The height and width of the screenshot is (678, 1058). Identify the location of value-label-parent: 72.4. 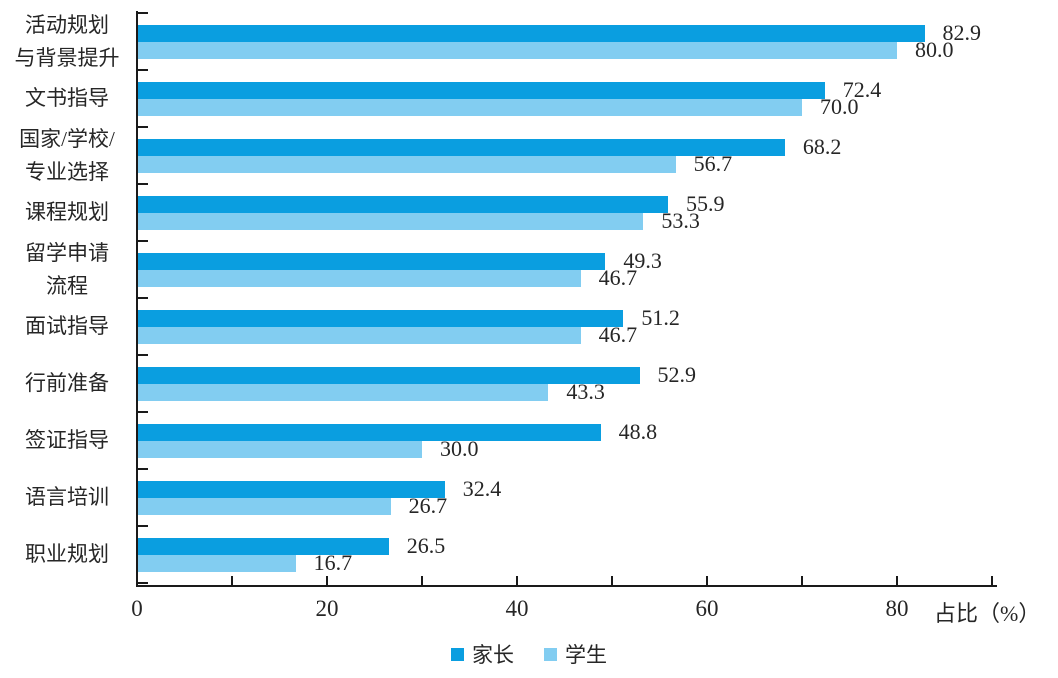
(862, 89).